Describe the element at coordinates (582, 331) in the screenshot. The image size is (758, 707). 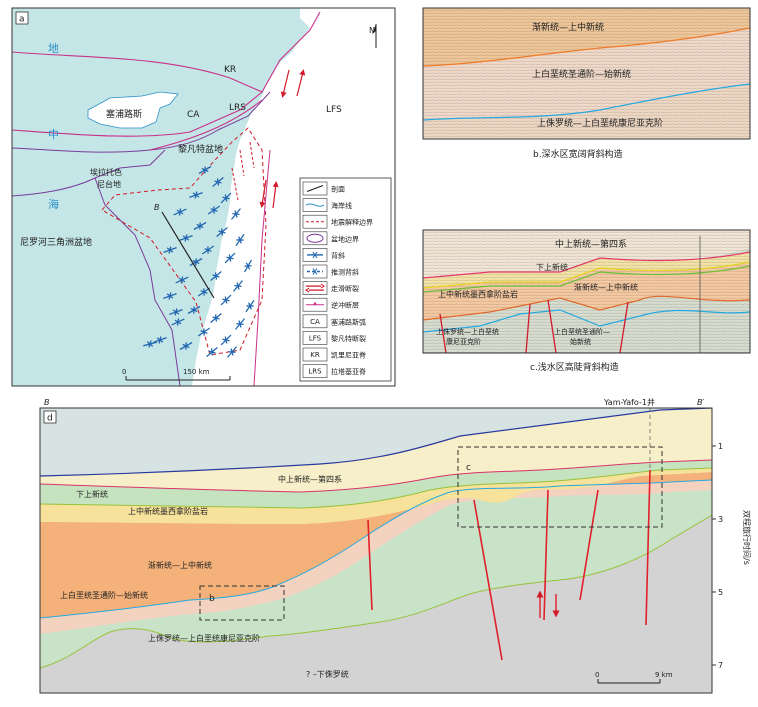
I see `c-layer-6a: 上白垩统圣通阶—` at that location.